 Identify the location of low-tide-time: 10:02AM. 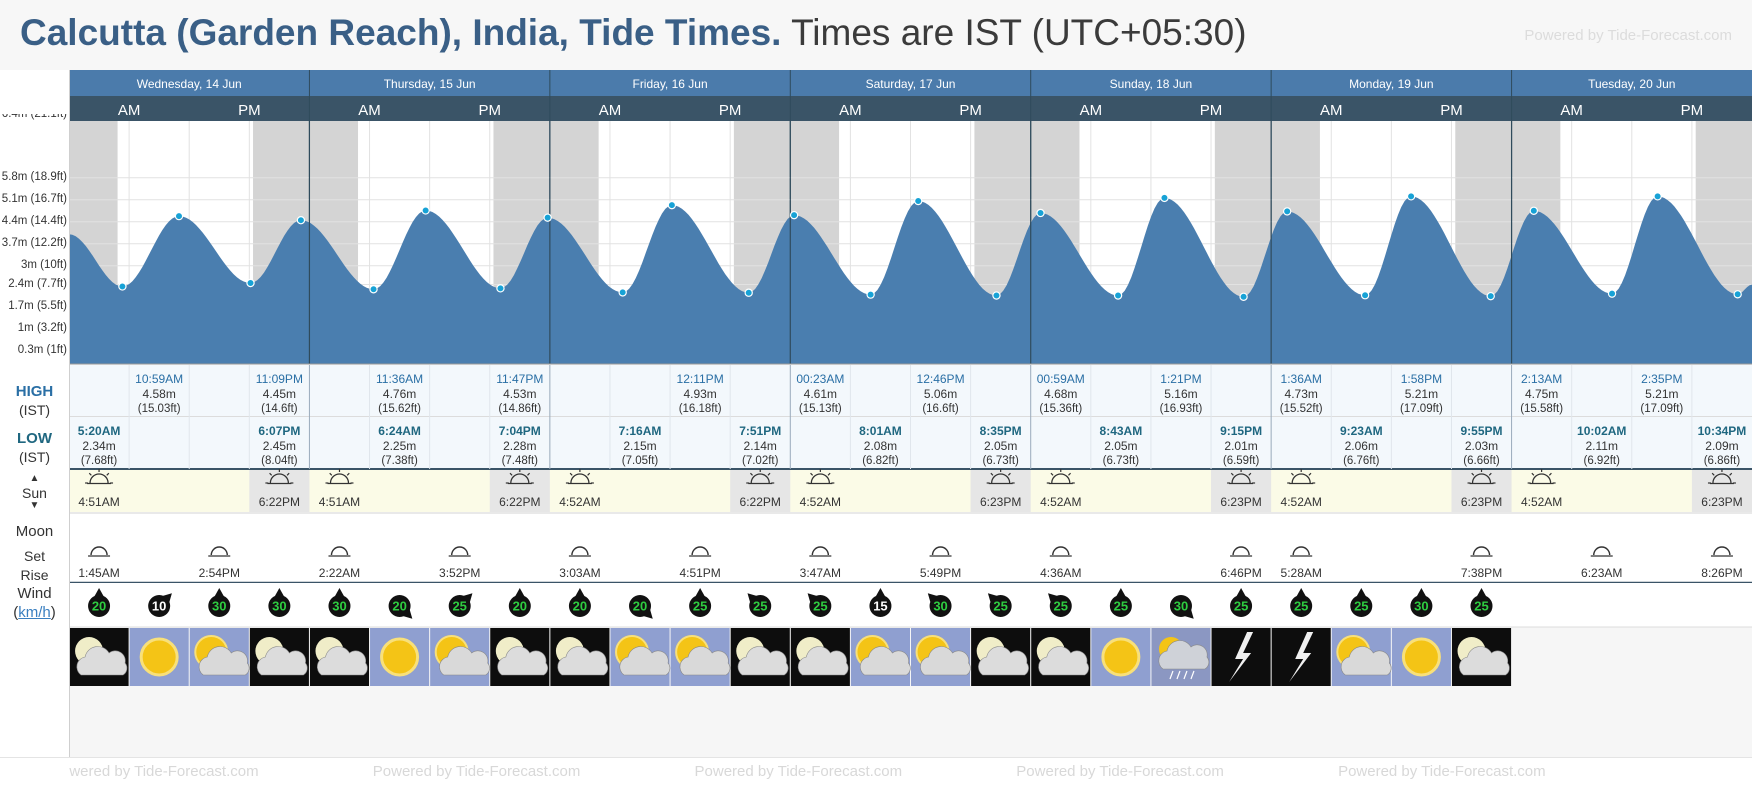
(1601, 431).